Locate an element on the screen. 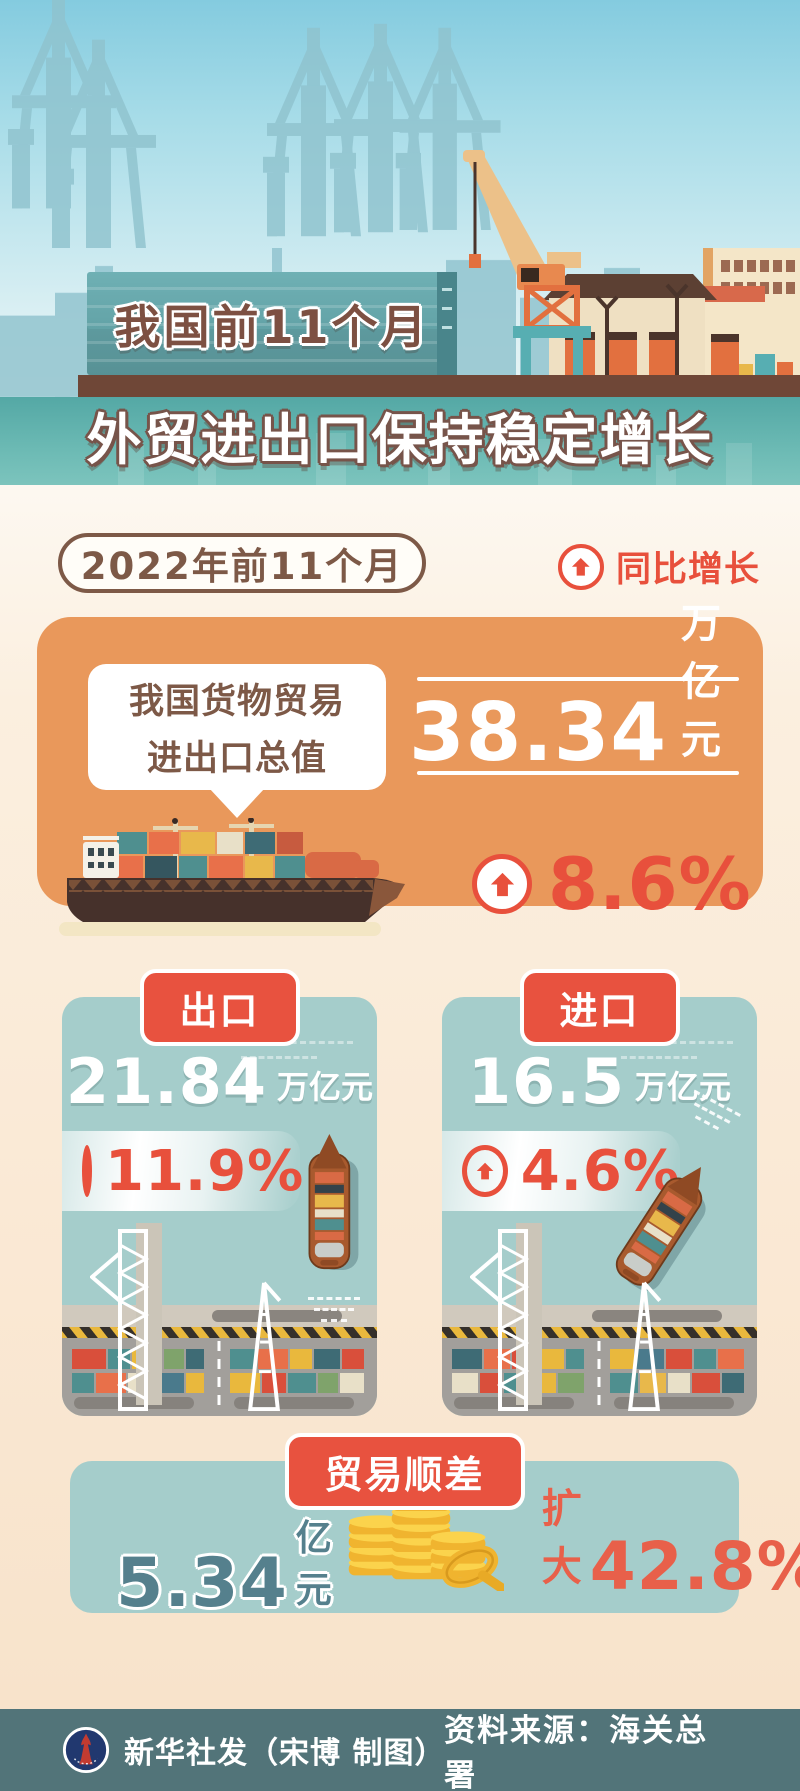 Image resolution: width=800 pixels, height=1791 pixels. import-value-number: 16.5 is located at coordinates (546, 1081).